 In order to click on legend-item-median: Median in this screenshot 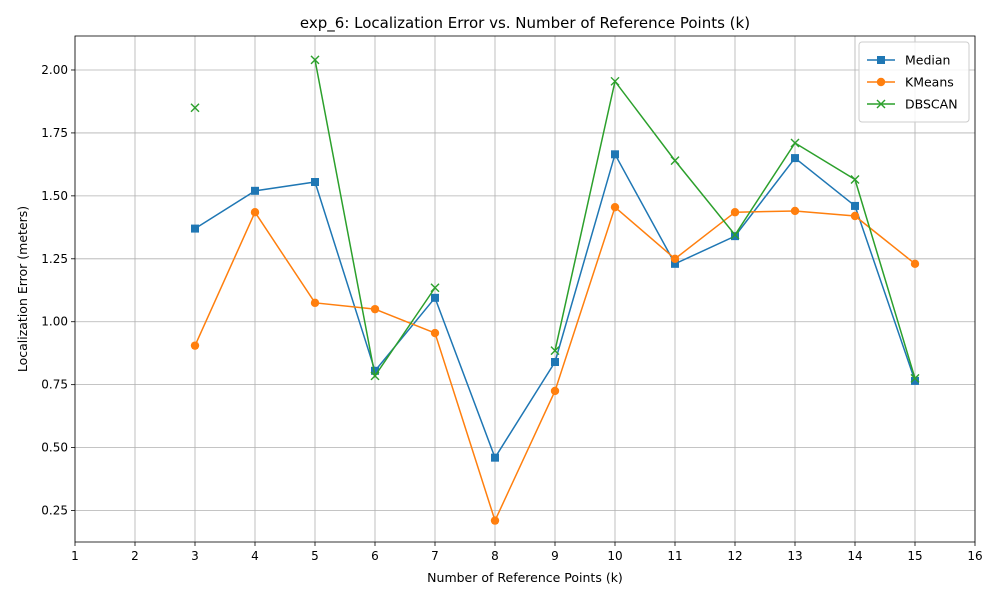, I will do `click(908, 60)`.